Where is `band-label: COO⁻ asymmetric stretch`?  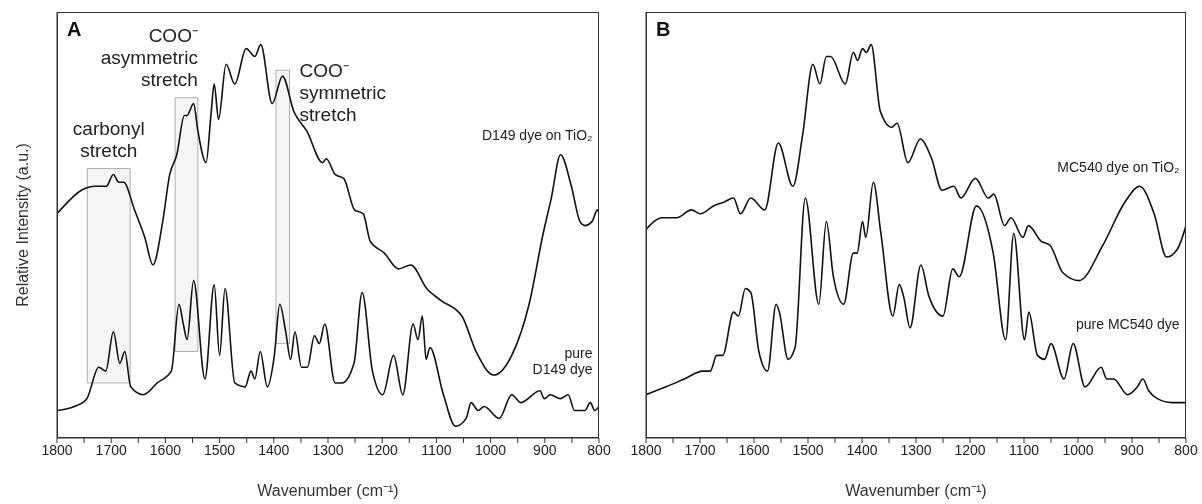 band-label: COO⁻ asymmetric stretch is located at coordinates (149, 57).